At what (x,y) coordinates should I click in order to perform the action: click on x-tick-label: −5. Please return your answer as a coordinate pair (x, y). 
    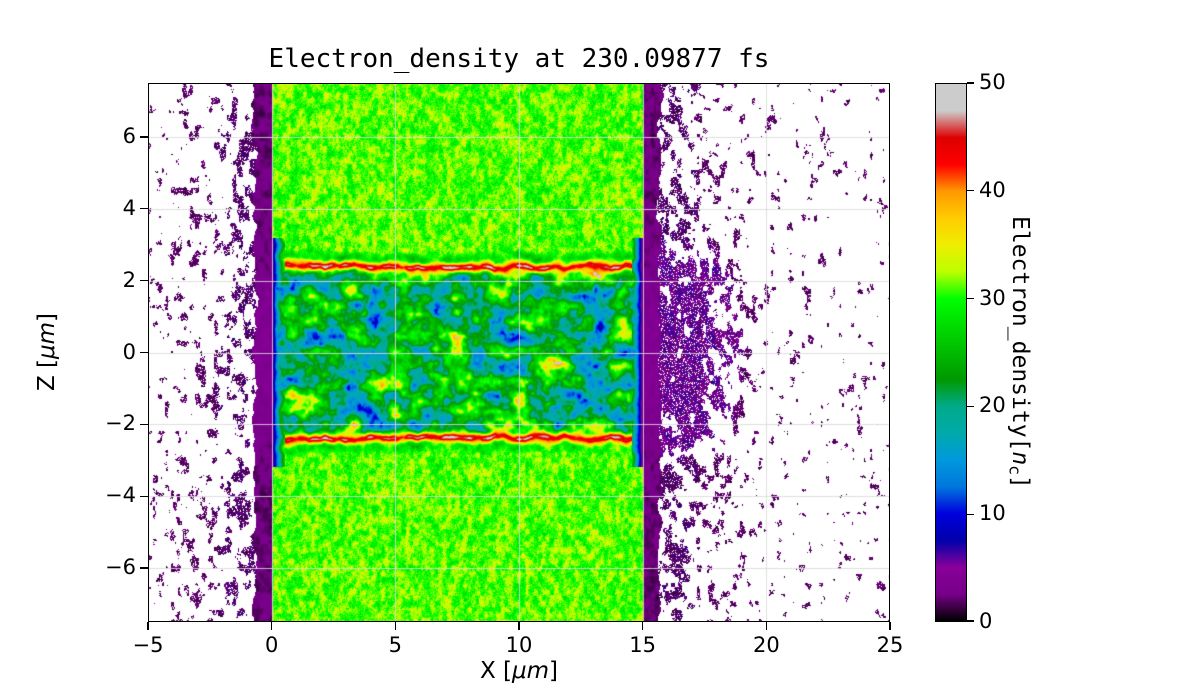
    Looking at the image, I should click on (148, 645).